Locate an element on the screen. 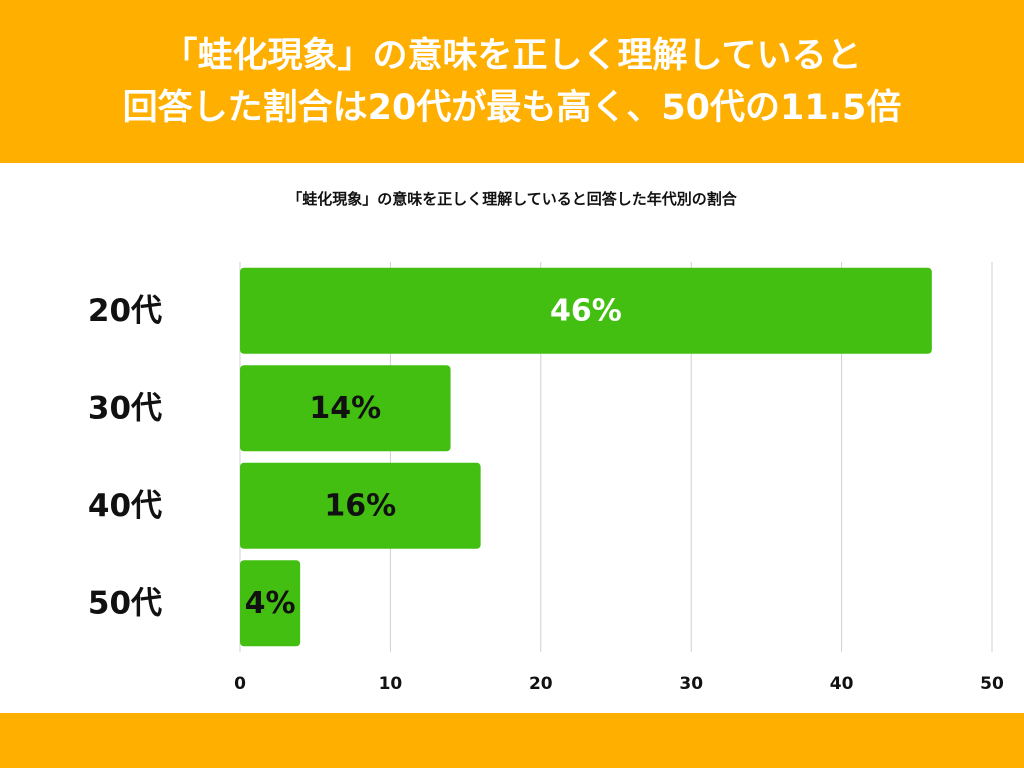  data-label: 16% is located at coordinates (360, 505).